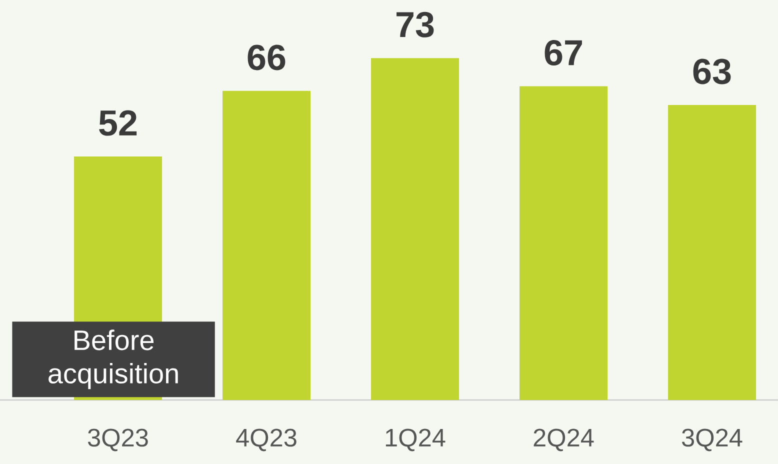 The width and height of the screenshot is (778, 464). What do you see at coordinates (563, 53) in the screenshot?
I see `data-label: 67` at bounding box center [563, 53].